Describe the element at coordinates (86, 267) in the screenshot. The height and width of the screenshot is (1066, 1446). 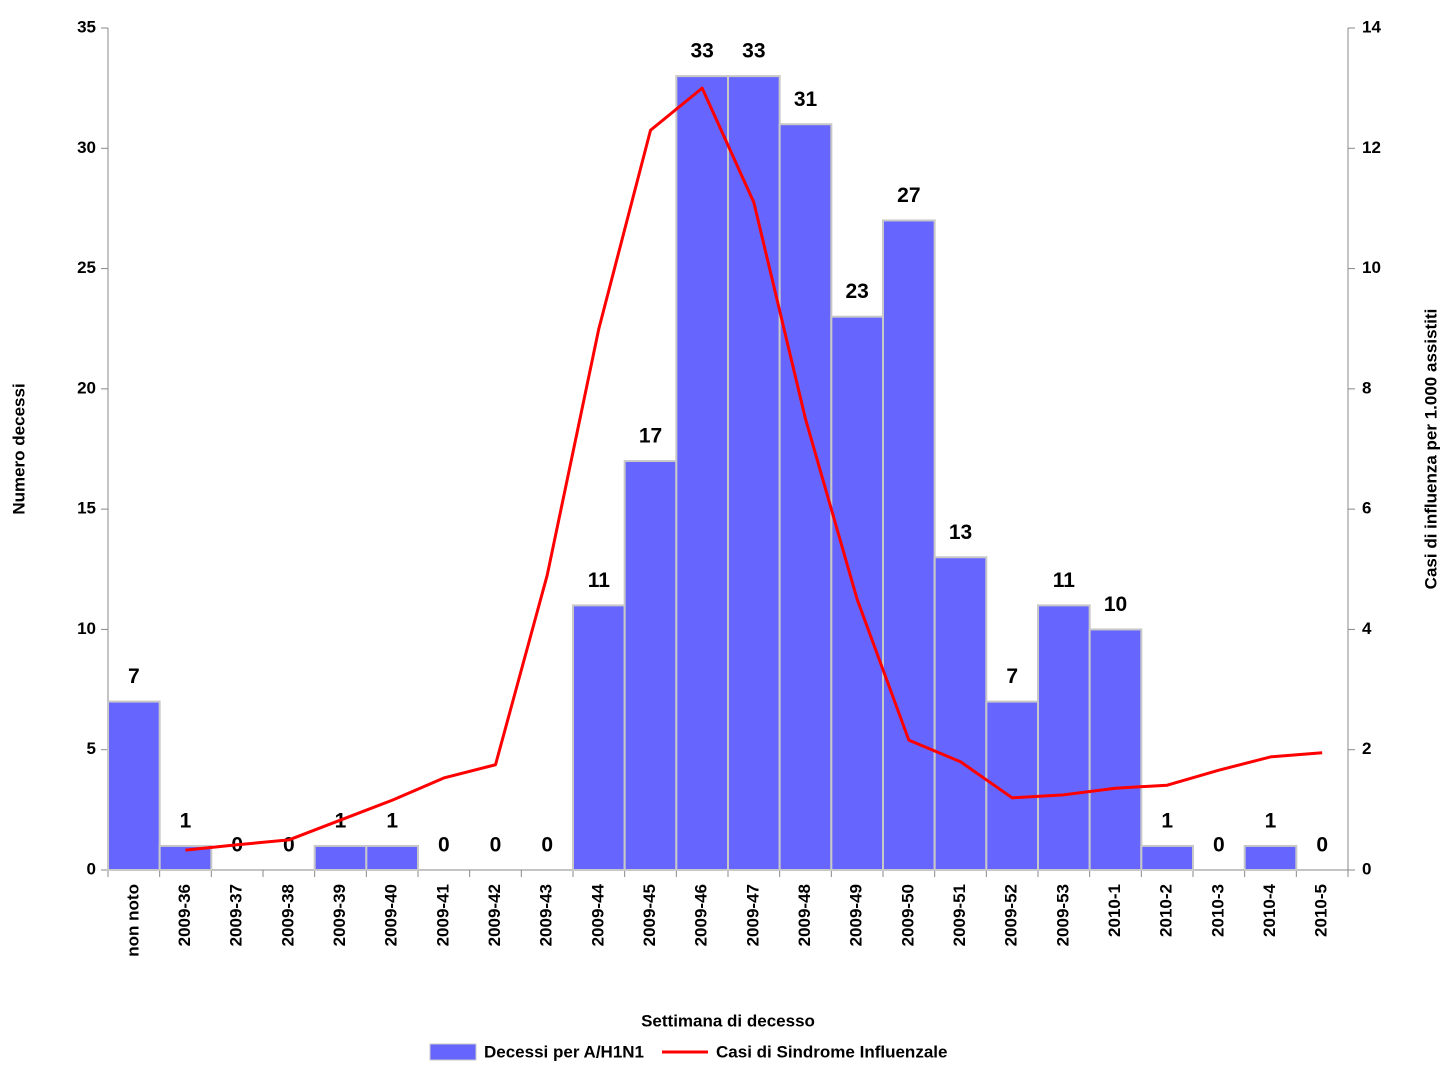
I see `y-tick-label: 25` at that location.